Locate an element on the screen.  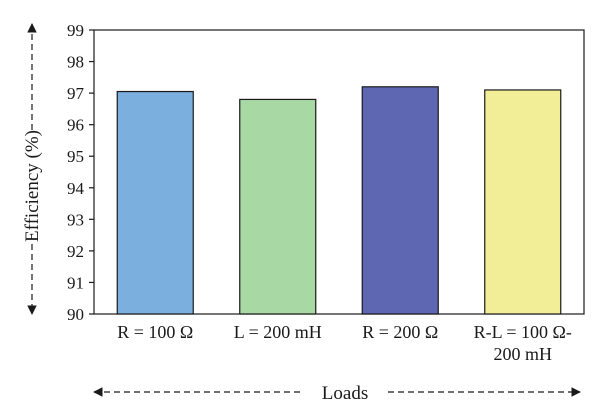
y-tick-label: 90 is located at coordinates (75, 314).